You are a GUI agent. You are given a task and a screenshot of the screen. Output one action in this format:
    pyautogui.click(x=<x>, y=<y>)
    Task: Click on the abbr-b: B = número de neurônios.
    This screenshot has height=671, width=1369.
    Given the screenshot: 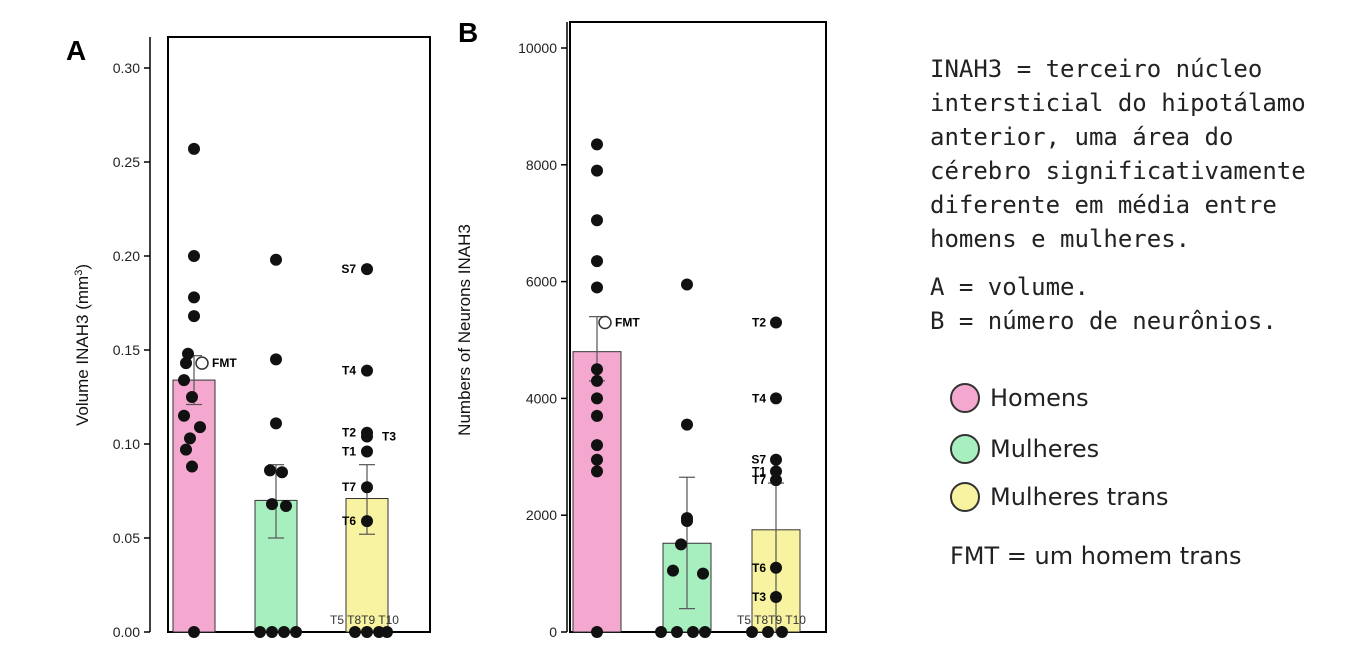 What is the action you would take?
    pyautogui.click(x=1103, y=321)
    